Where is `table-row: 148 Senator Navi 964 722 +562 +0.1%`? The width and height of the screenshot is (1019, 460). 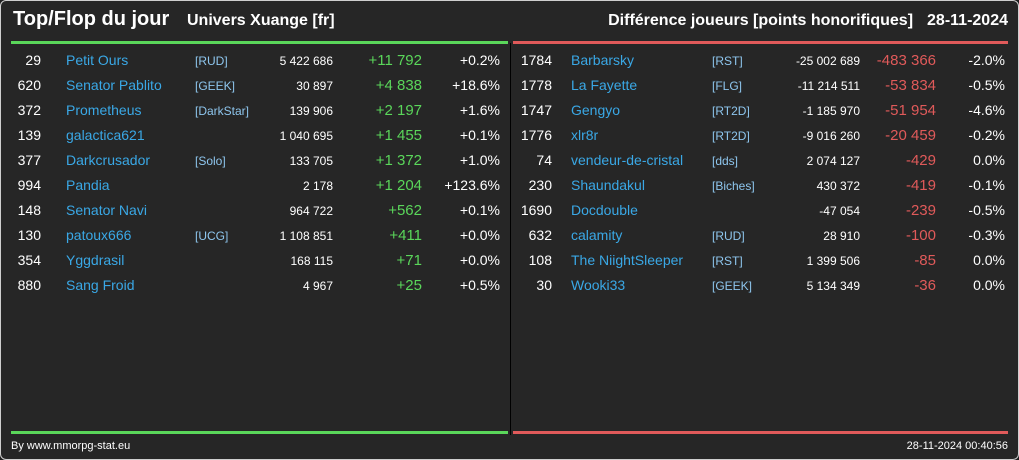 table-row: 148 Senator Navi 964 722 +562 +0.1% is located at coordinates (259, 210).